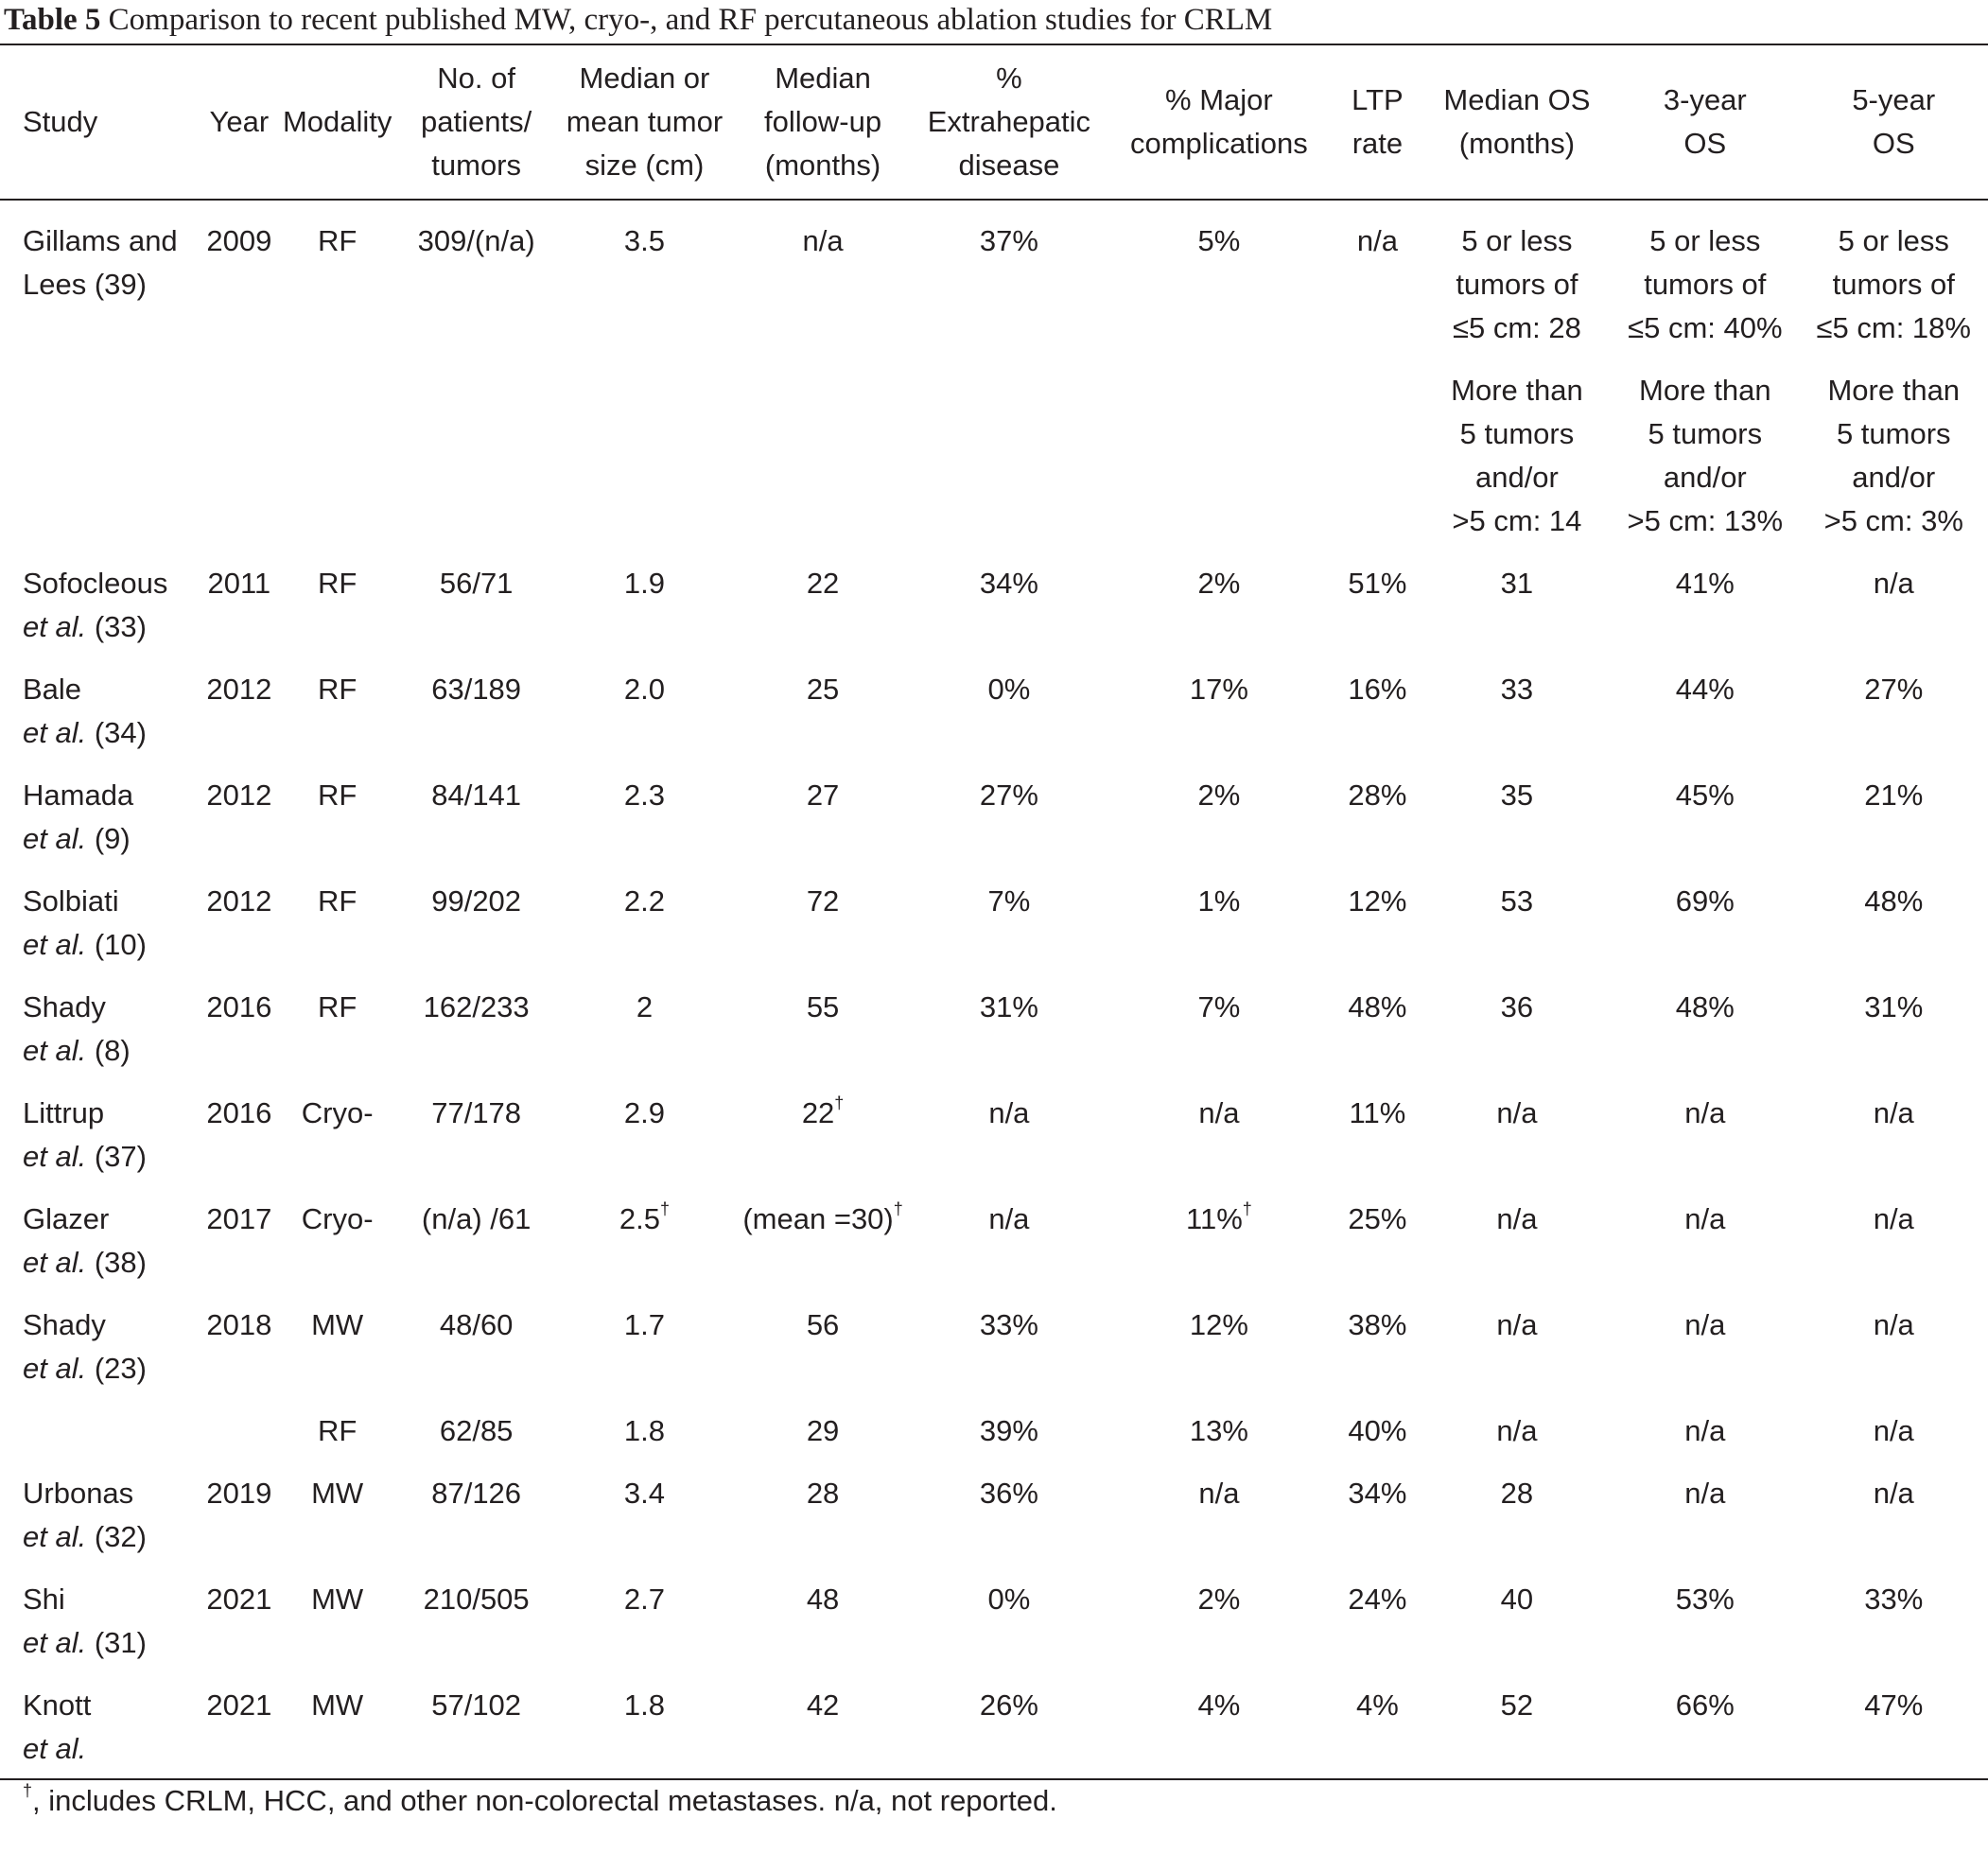  Describe the element at coordinates (120, 626) in the screenshot. I see `study-reference: (33)` at that location.